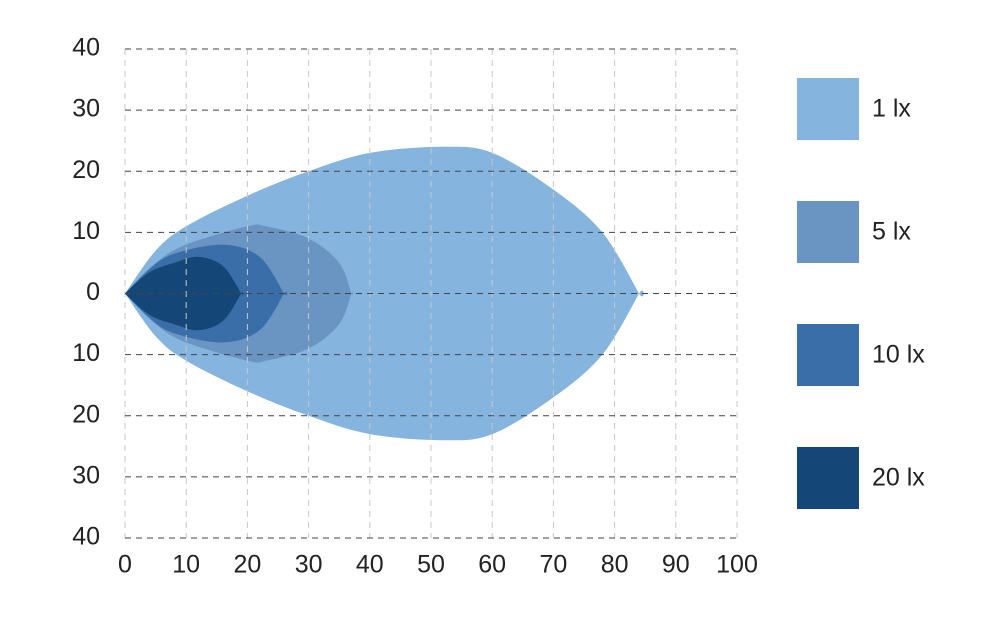 The image size is (994, 624). Describe the element at coordinates (676, 565) in the screenshot. I see `x-tick-label: 90` at that location.